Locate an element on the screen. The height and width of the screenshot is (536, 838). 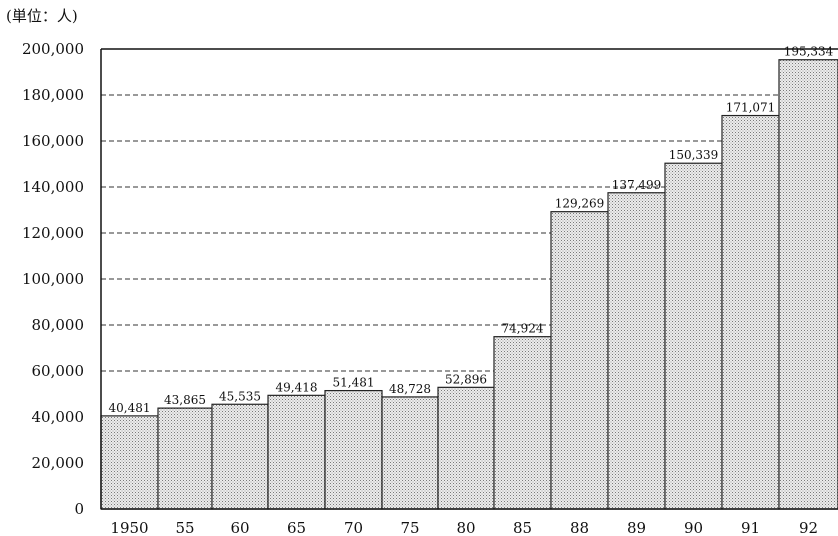
y-tick-label: 40,000 is located at coordinates (58, 417).